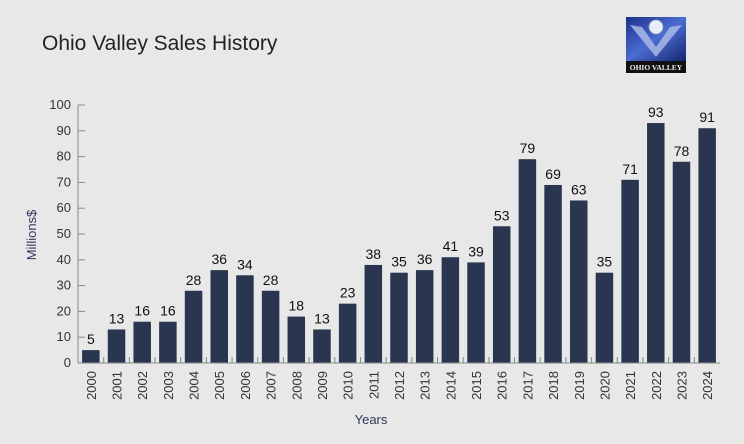  I want to click on y-tick-label: 90, so click(64, 130).